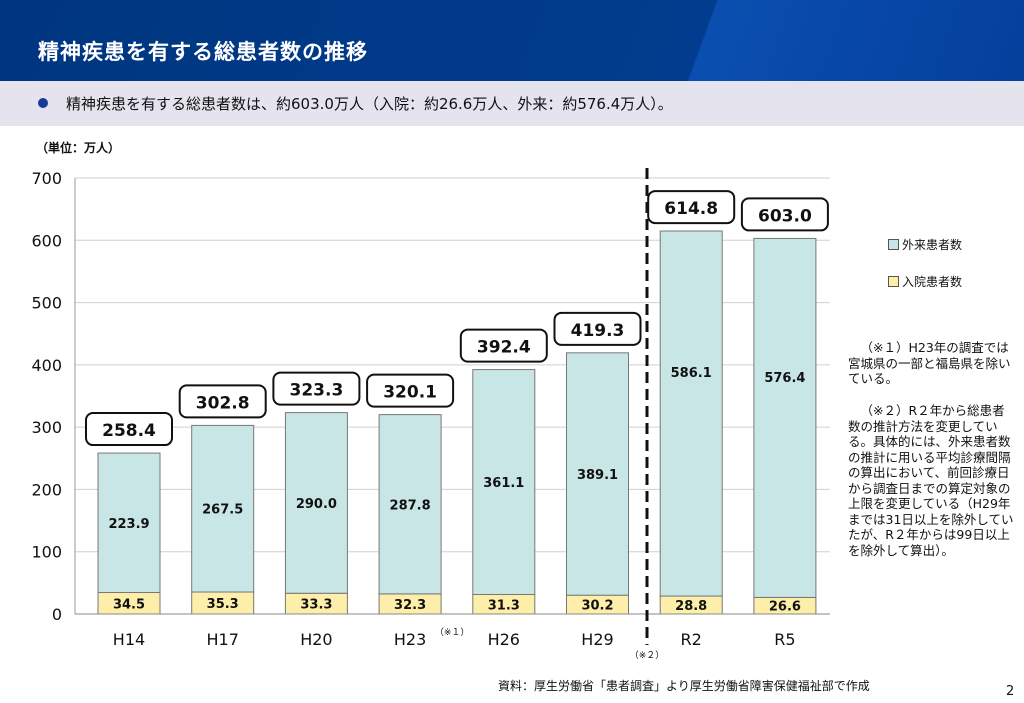 The width and height of the screenshot is (1024, 703). Describe the element at coordinates (46, 178) in the screenshot. I see `y-tick-label: 700` at that location.